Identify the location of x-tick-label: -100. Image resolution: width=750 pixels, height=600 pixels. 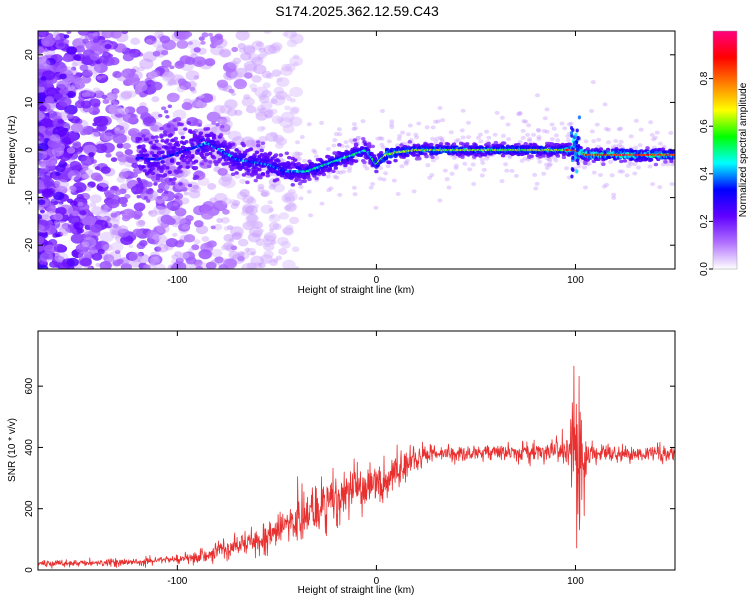
(177, 280).